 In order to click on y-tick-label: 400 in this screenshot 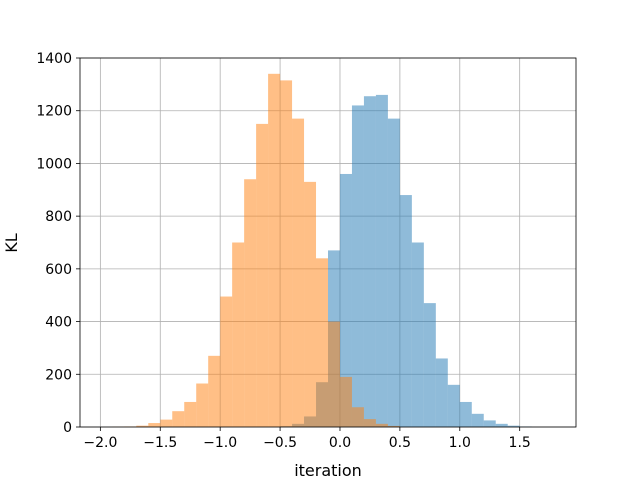, I will do `click(58, 323)`.